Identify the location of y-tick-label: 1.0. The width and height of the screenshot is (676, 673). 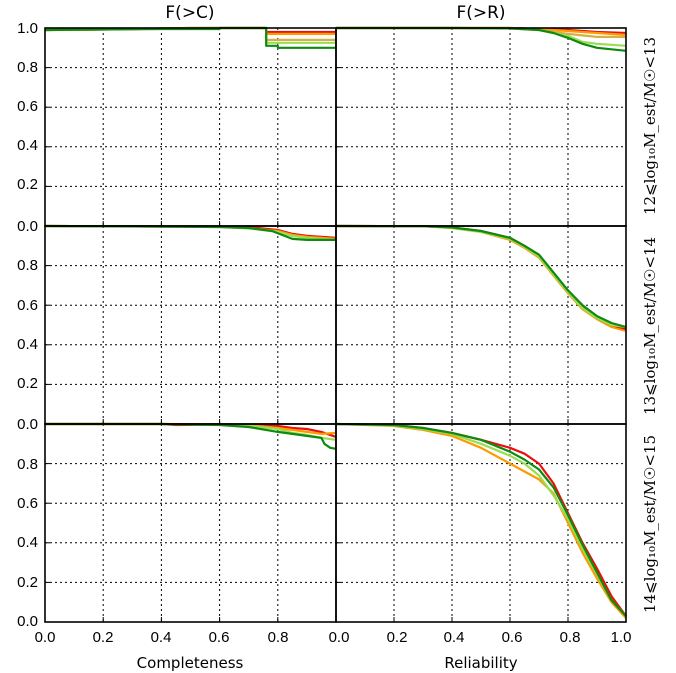
(27, 28).